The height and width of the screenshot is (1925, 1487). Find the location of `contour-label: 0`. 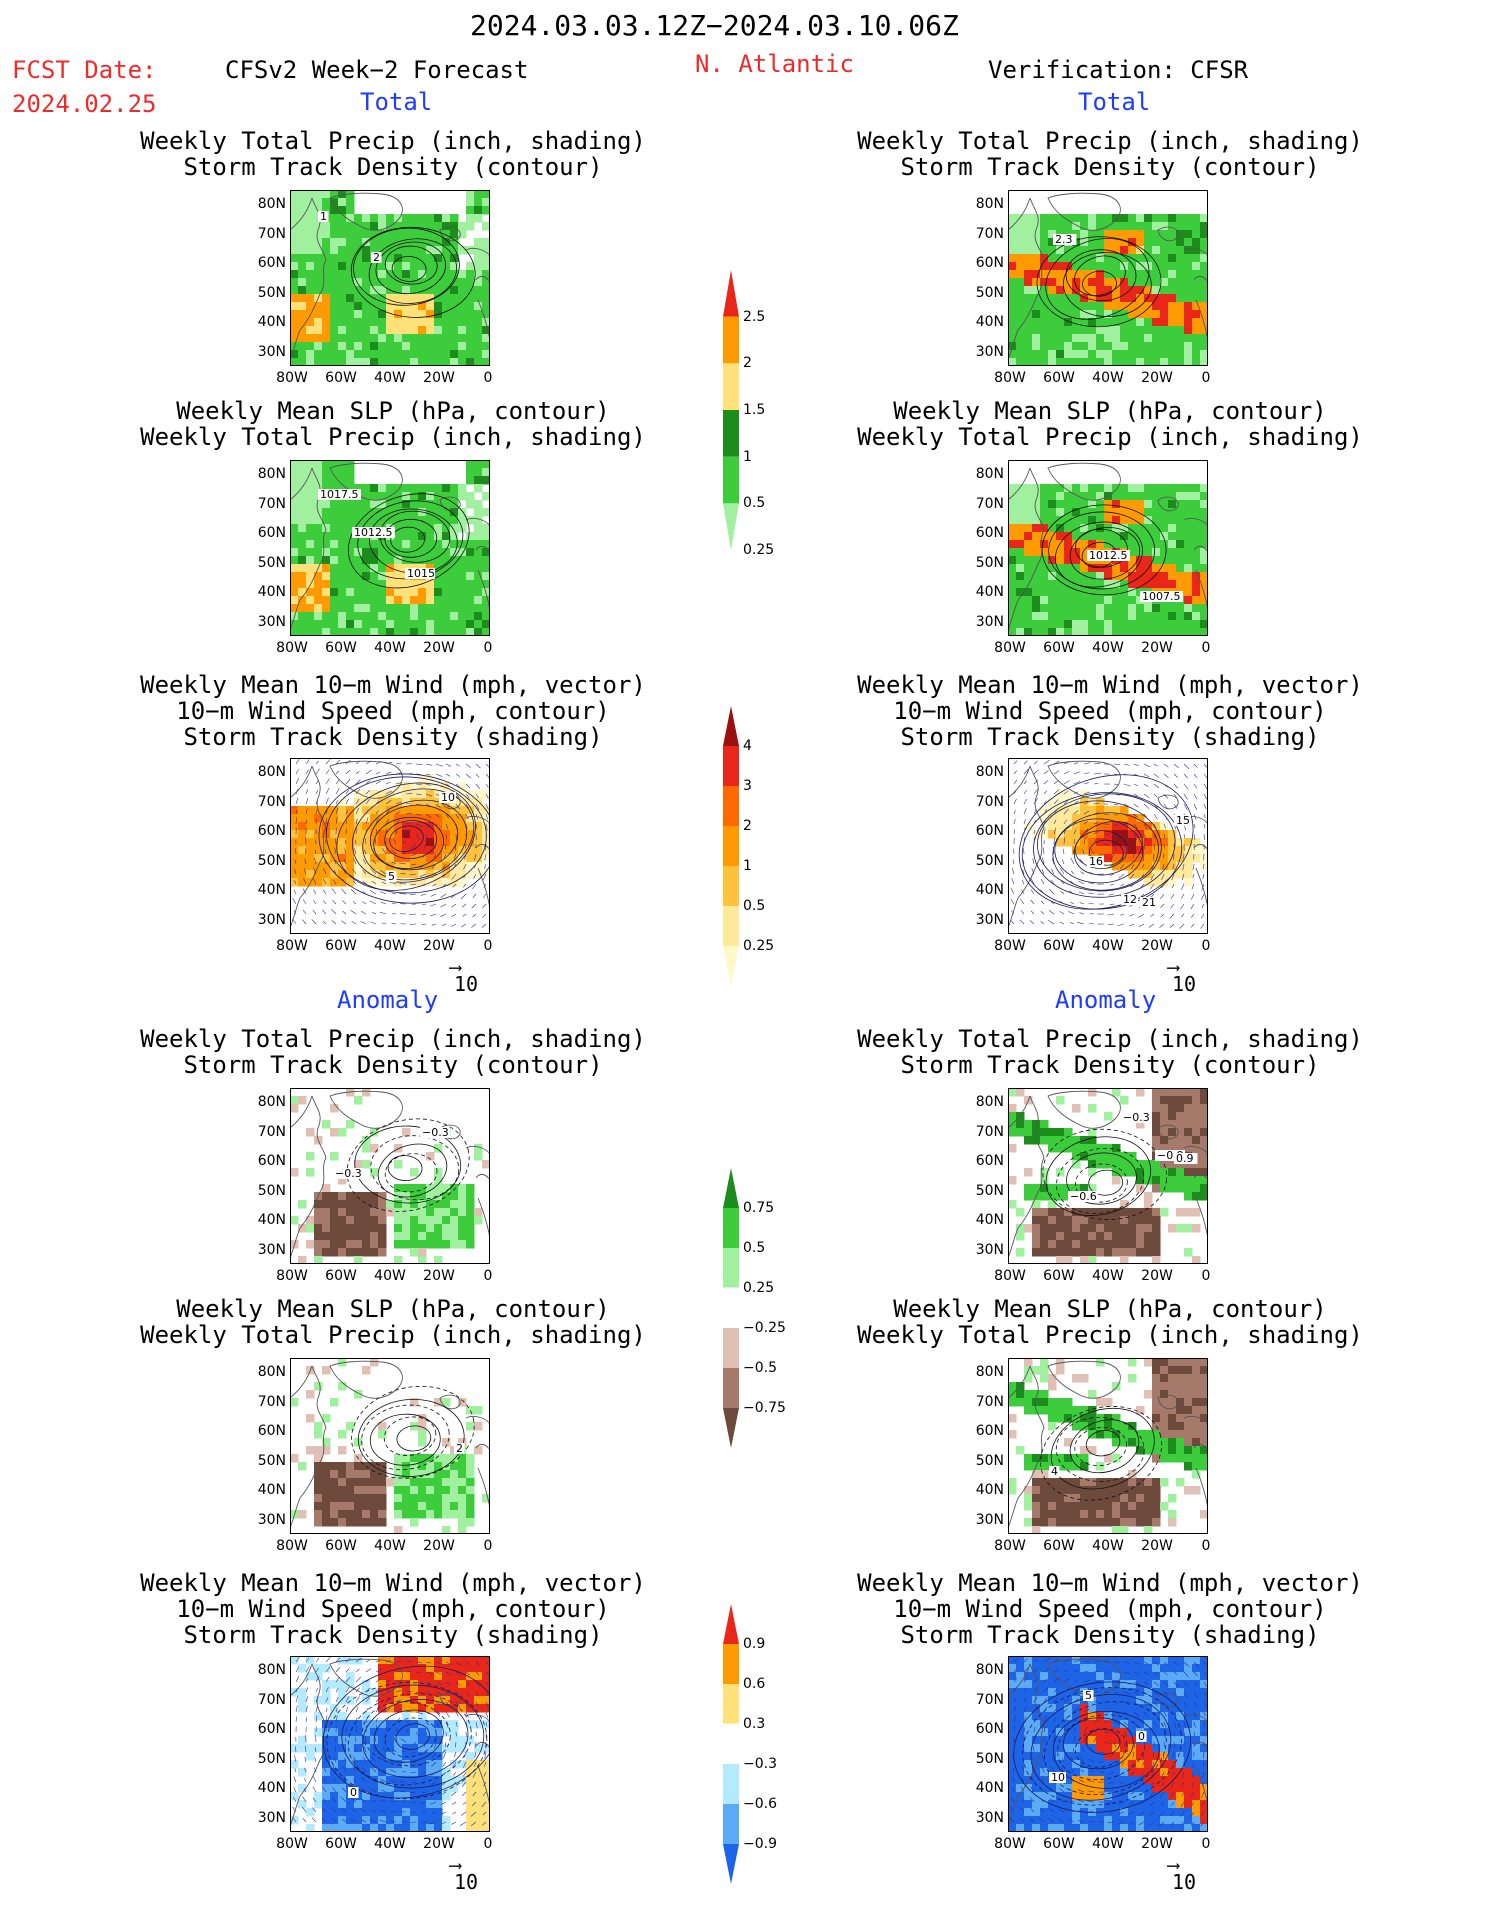

contour-label: 0 is located at coordinates (353, 1792).